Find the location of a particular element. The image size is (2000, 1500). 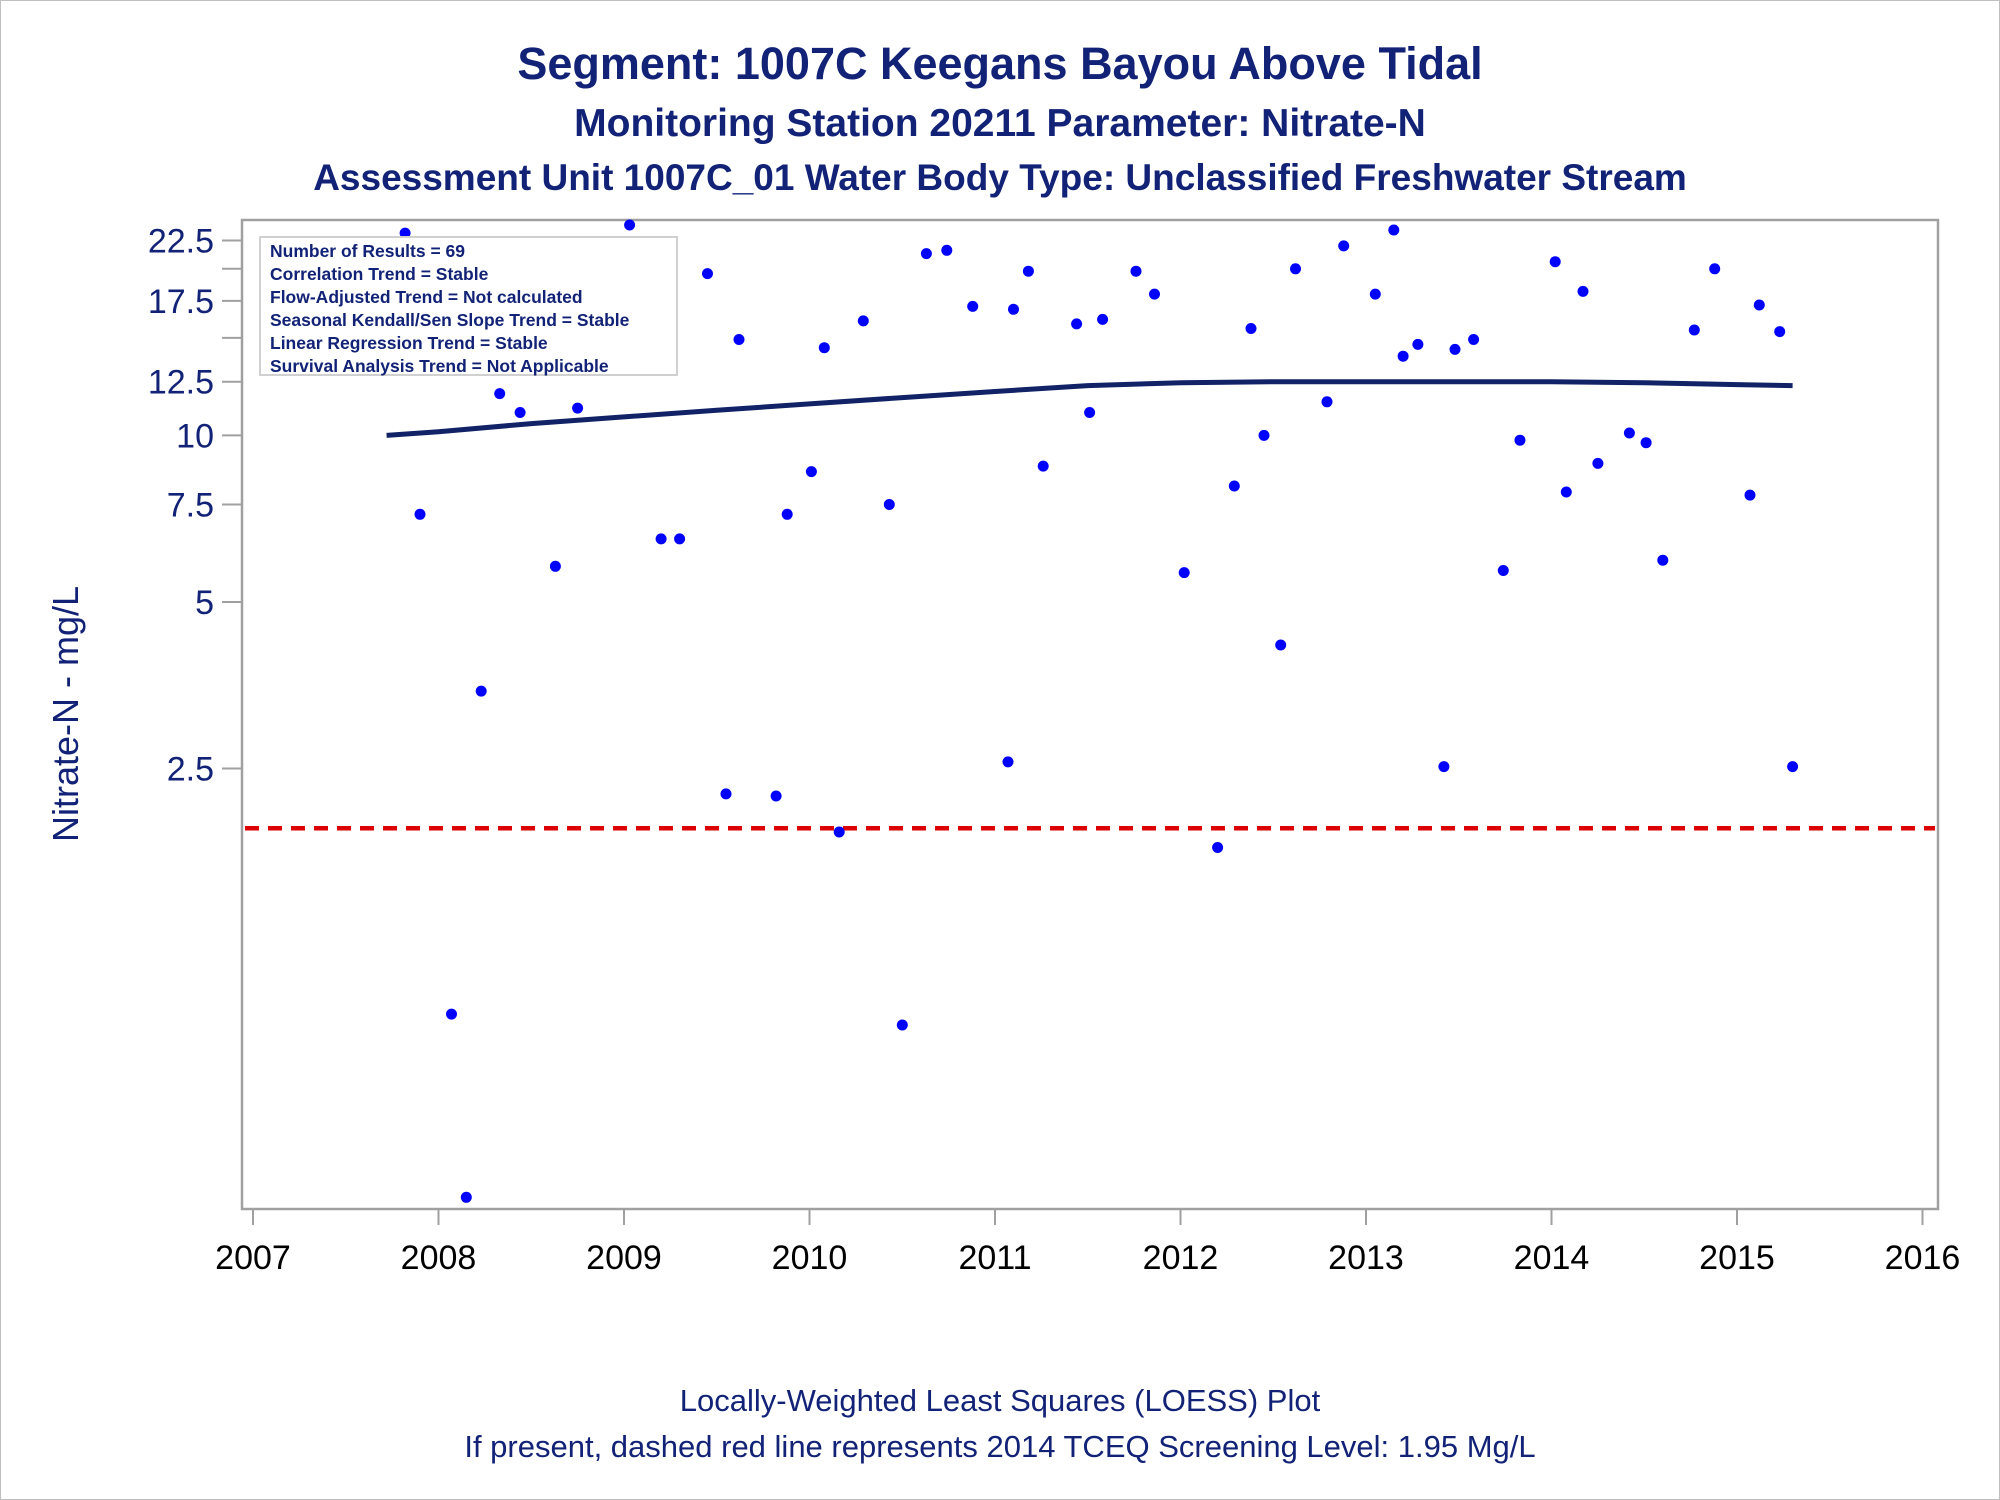

y-axis: 2.5 5 7.5 10 12.5 17.5 22.5 is located at coordinates (195, 505).